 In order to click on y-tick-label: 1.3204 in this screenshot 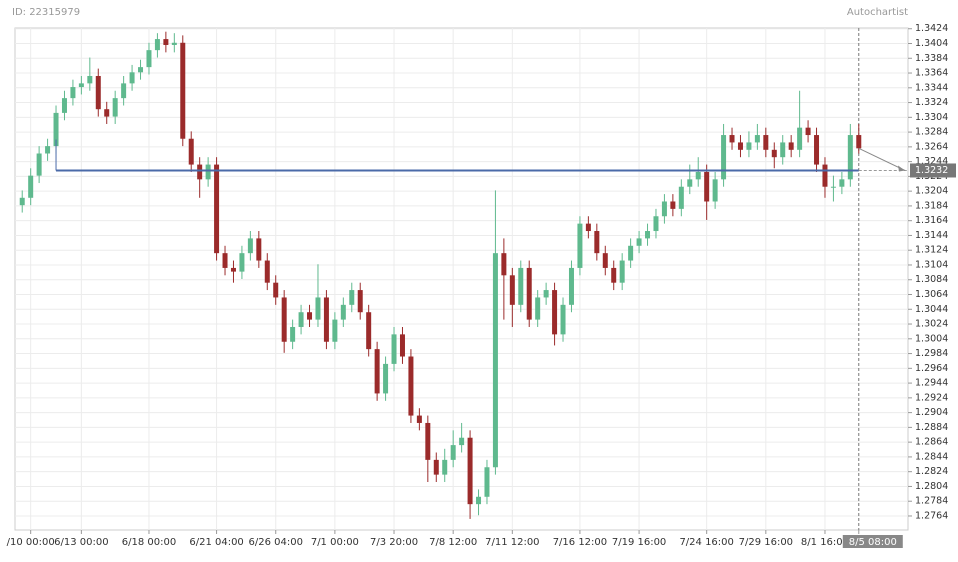, I will do `click(931, 191)`.